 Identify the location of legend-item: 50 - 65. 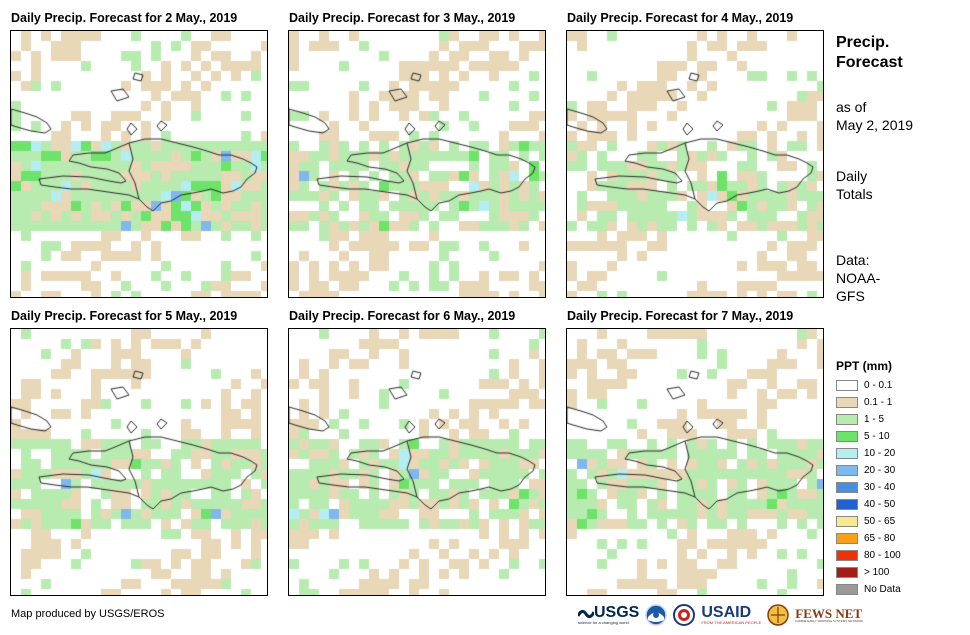
(868, 521).